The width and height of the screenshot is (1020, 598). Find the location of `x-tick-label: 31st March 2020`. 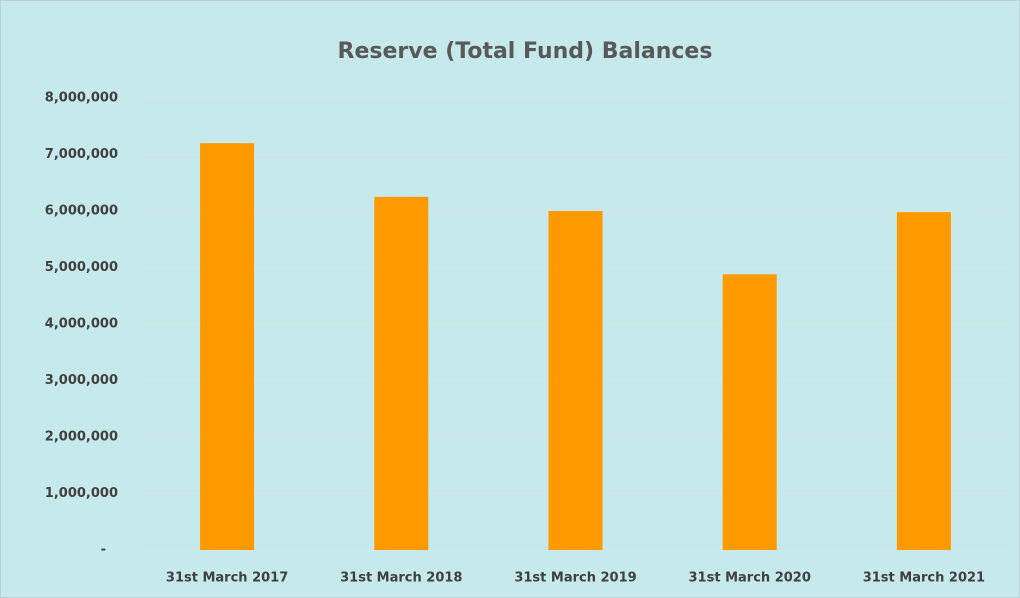

x-tick-label: 31st March 2020 is located at coordinates (750, 578).